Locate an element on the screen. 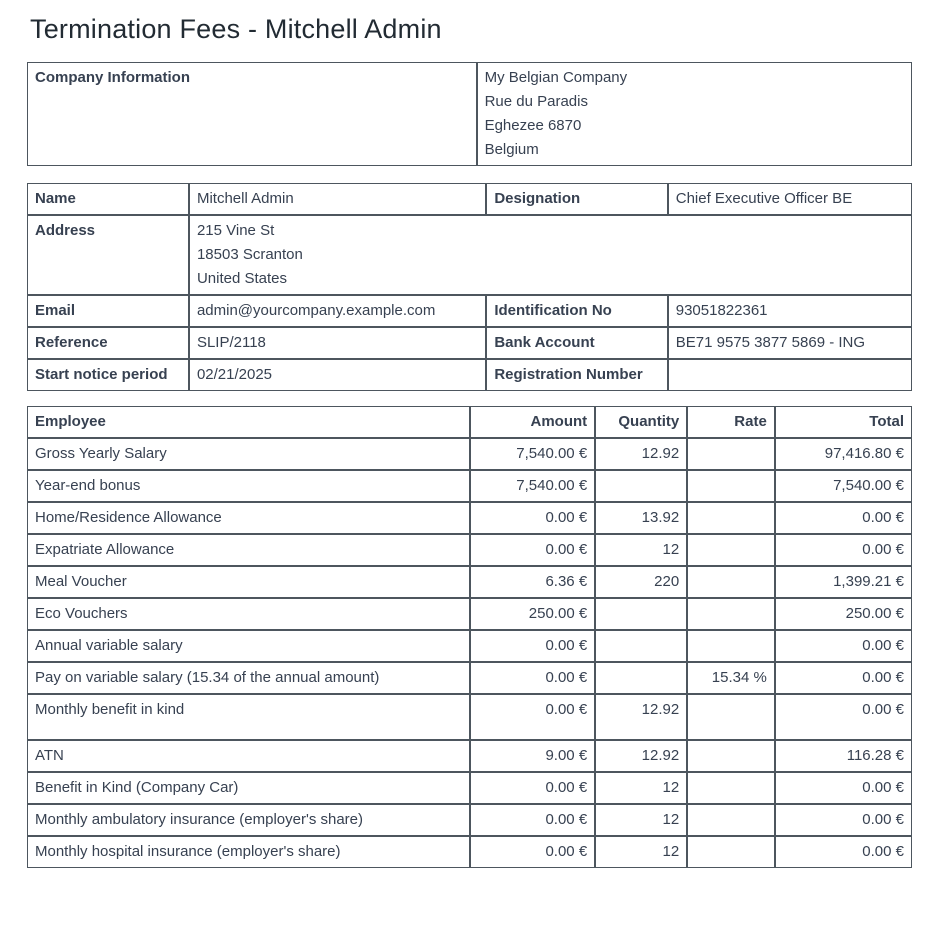 This screenshot has width=933, height=931. fees-cell-label: Monthly benefit in kind is located at coordinates (249, 717).